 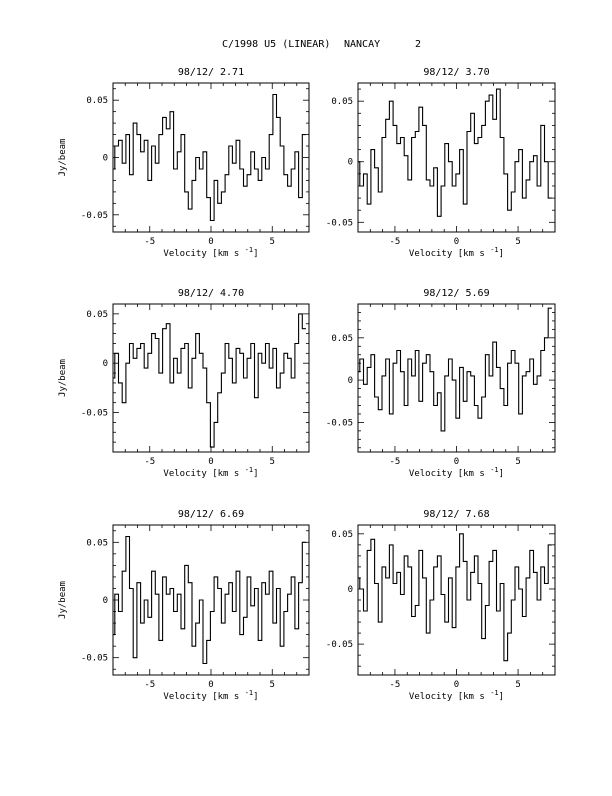 I want to click on chart6-frame, so click(x=456, y=600).